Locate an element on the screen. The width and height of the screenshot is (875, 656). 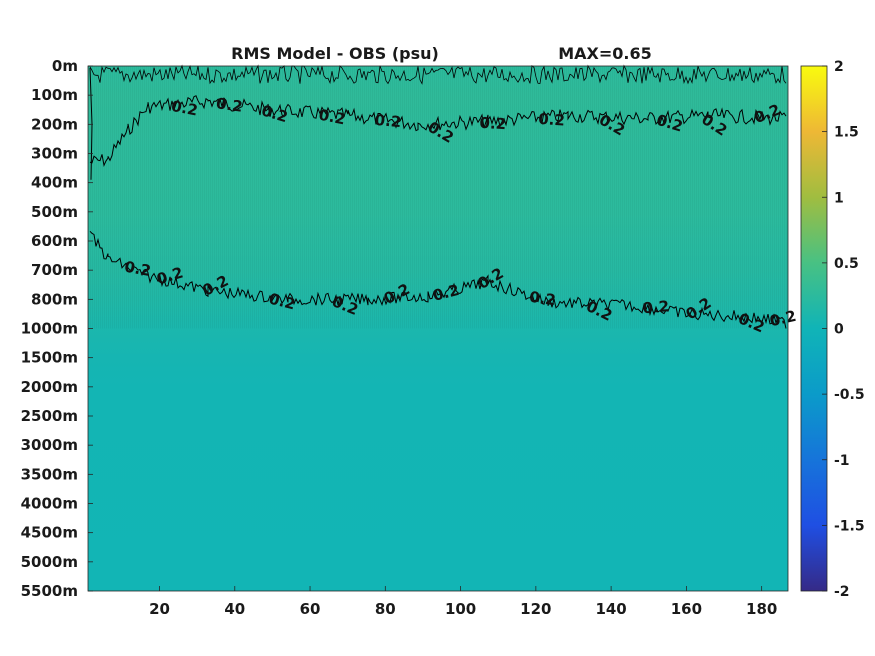
contour-lower is located at coordinates (438, 279).